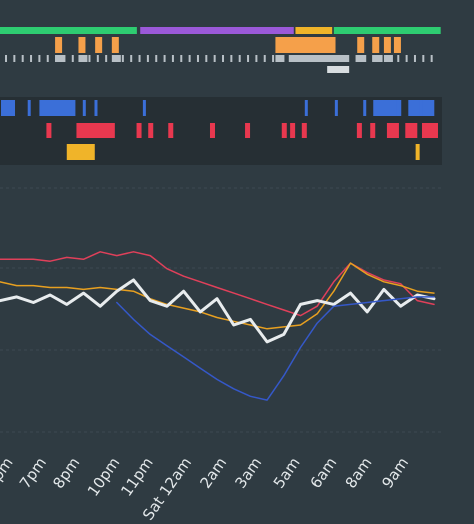 Image resolution: width=474 pixels, height=524 pixels. Describe the element at coordinates (324, 473) in the screenshot. I see `x-tick-label: 6am` at that location.